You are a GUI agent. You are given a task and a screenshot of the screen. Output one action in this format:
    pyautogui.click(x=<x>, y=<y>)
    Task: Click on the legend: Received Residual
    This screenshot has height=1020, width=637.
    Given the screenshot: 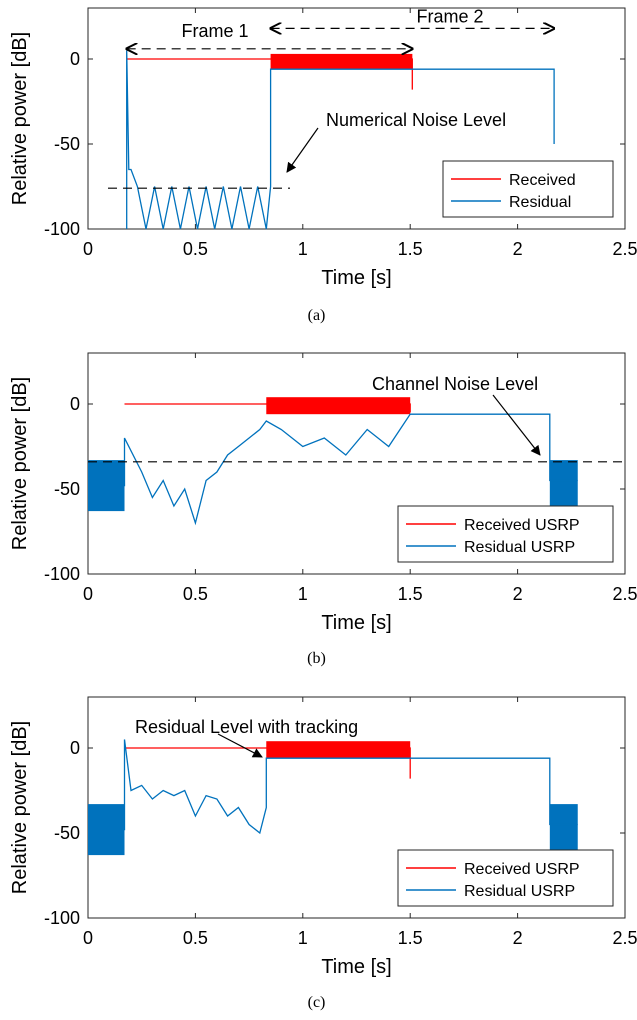 What is the action you would take?
    pyautogui.click(x=528, y=189)
    